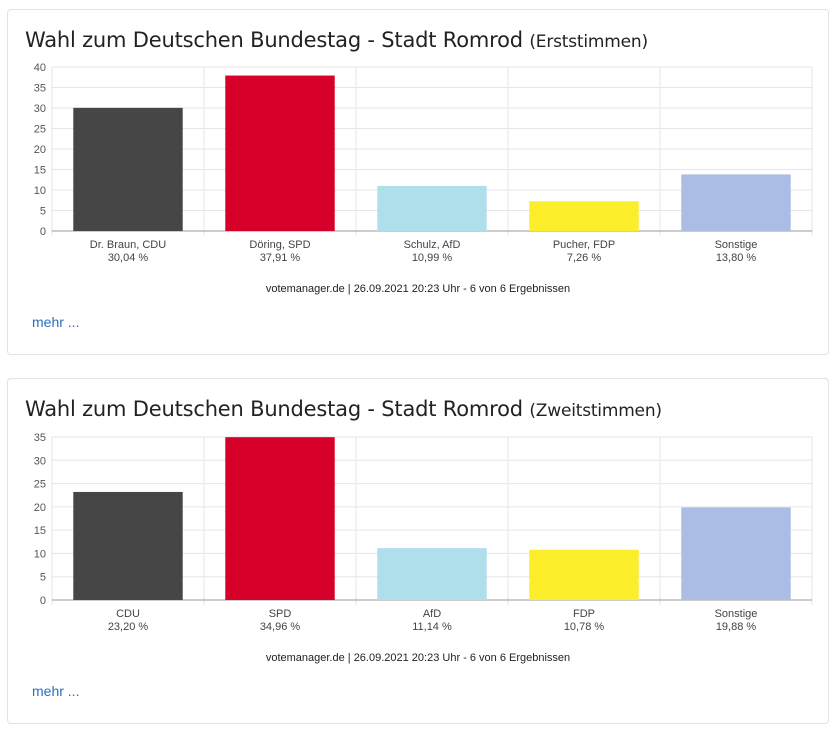  What do you see at coordinates (279, 245) in the screenshot?
I see `x-tick-label: Döring, SPD` at bounding box center [279, 245].